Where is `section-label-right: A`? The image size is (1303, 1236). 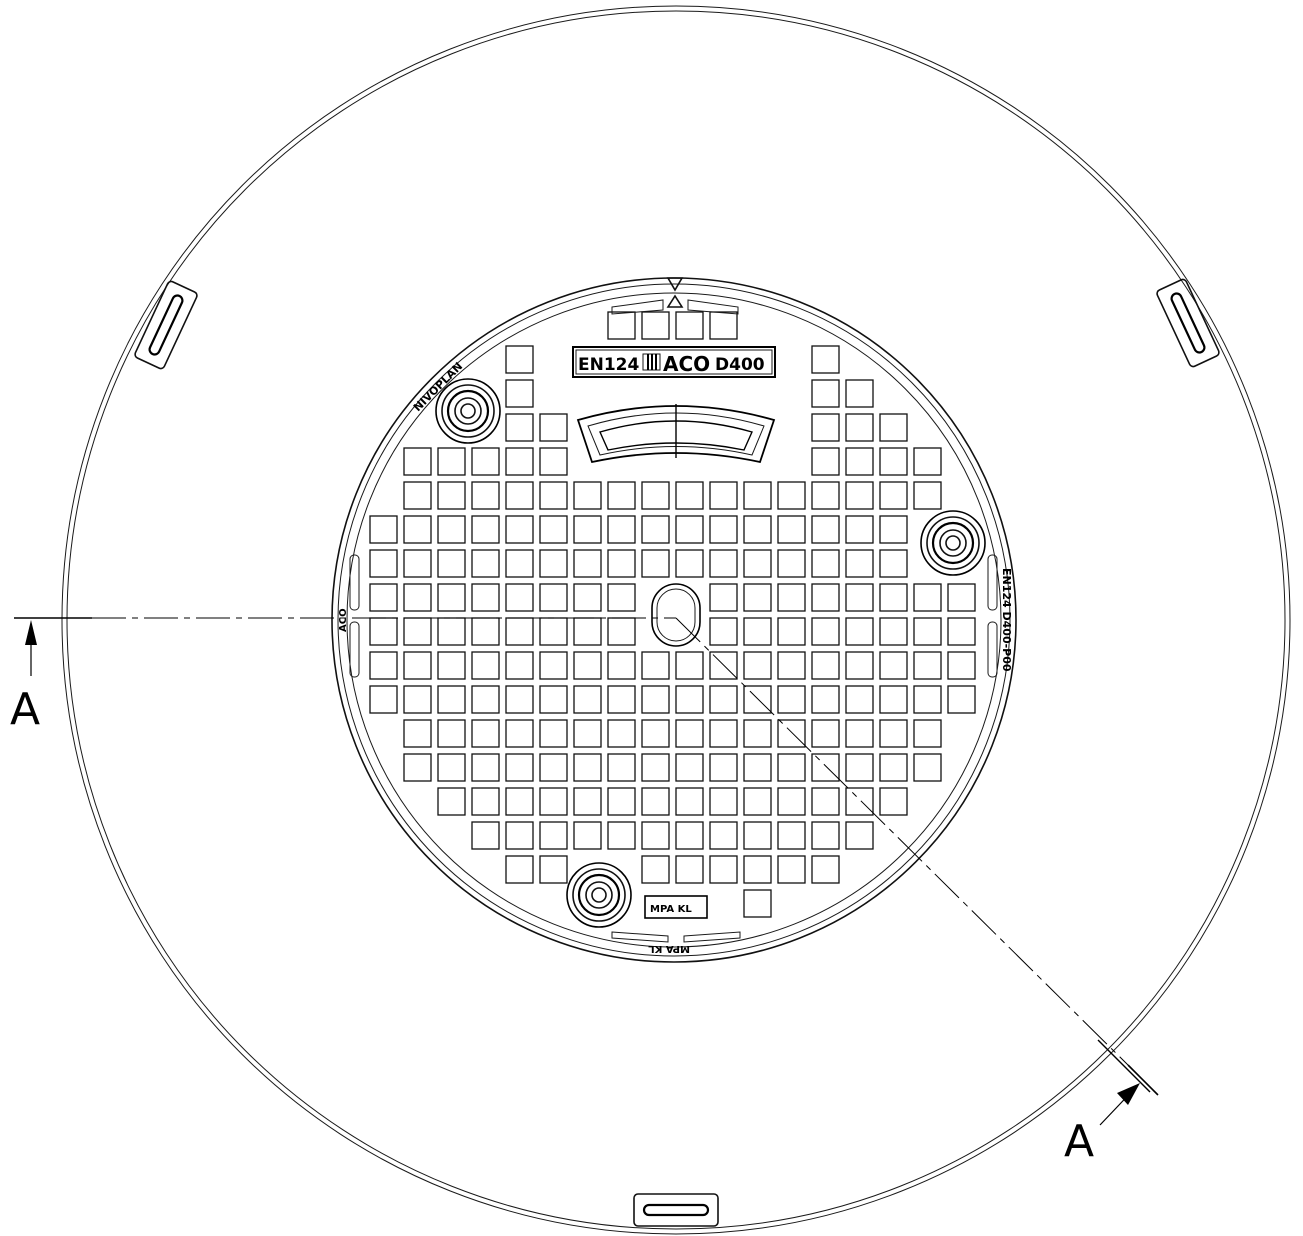
section-label-right: A is located at coordinates (1079, 1141).